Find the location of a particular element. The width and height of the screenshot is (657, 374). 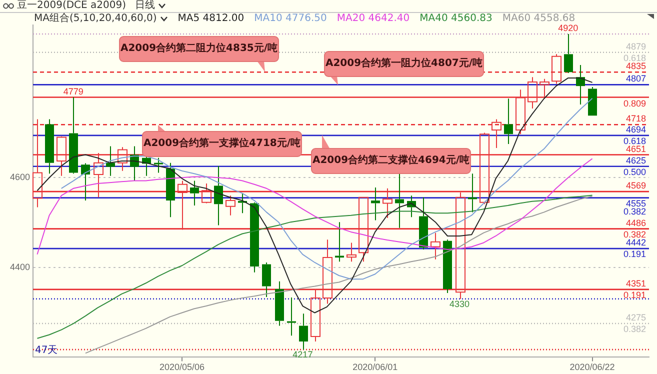

chart-subtitle: 日线 is located at coordinates (145, 6).